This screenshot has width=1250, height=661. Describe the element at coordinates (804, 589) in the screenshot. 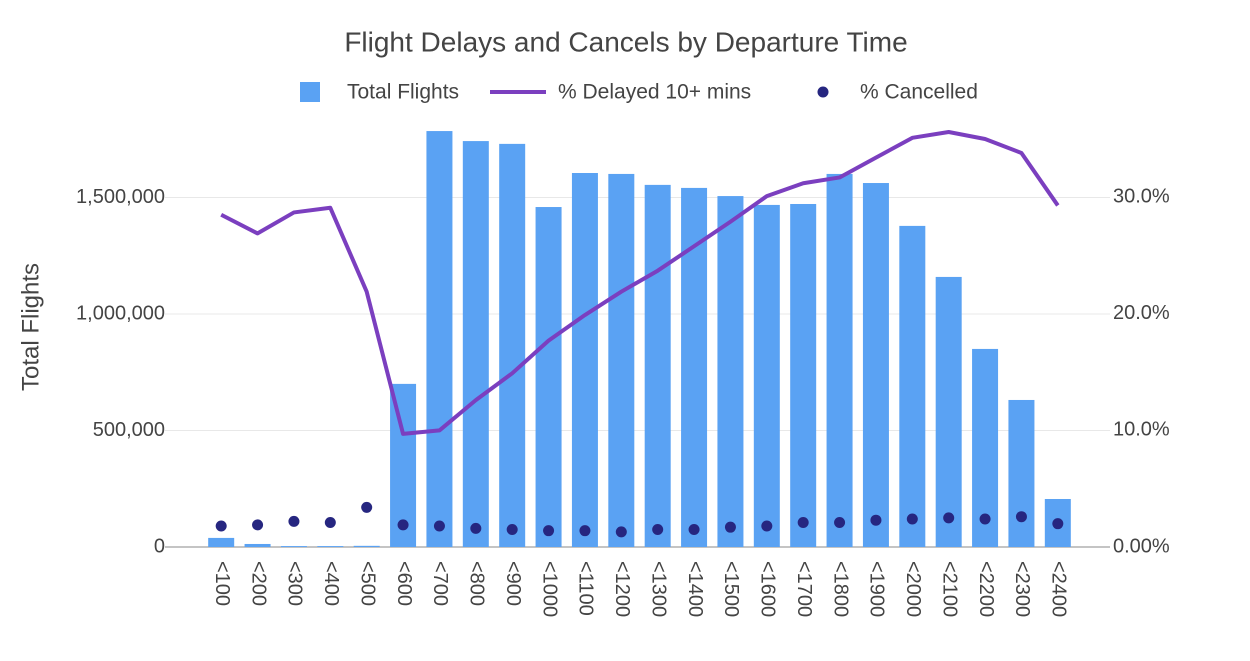

I see `x-tick-label: <1700` at that location.